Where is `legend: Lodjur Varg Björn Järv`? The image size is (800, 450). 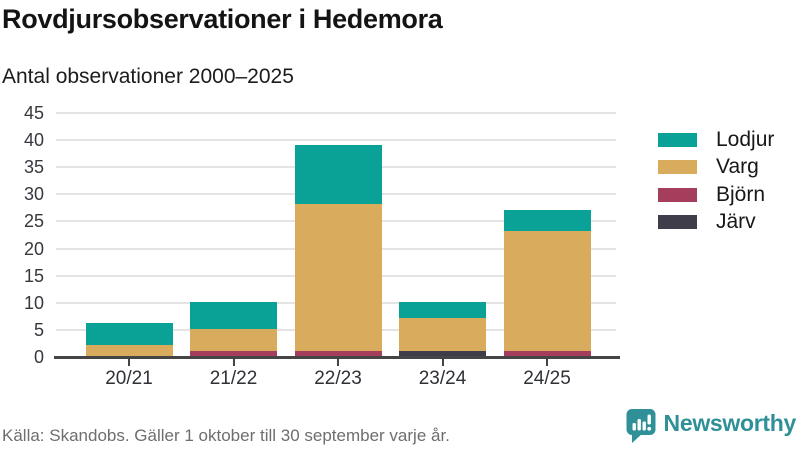 legend: Lodjur Varg Björn Järv is located at coordinates (716, 181).